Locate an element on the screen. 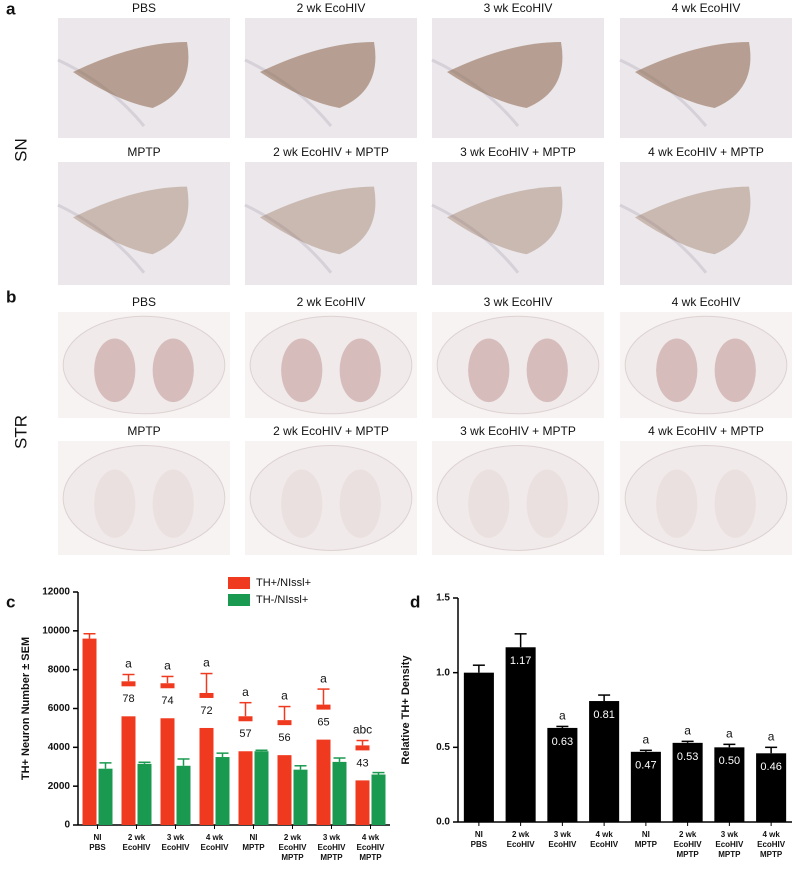  y-tick-label: 0 is located at coordinates (67, 825).